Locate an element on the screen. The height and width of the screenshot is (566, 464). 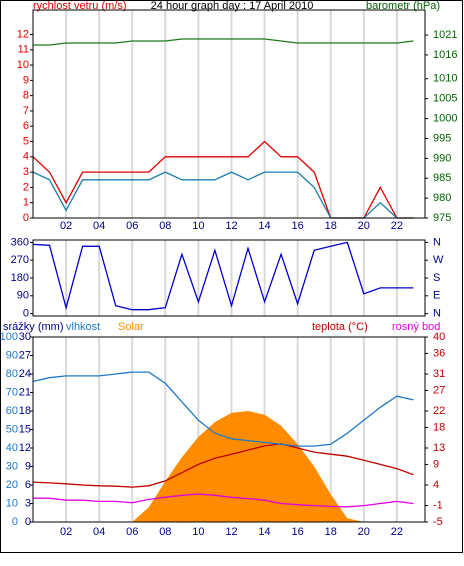
y-tick-label: 100 is located at coordinates (9, 337).